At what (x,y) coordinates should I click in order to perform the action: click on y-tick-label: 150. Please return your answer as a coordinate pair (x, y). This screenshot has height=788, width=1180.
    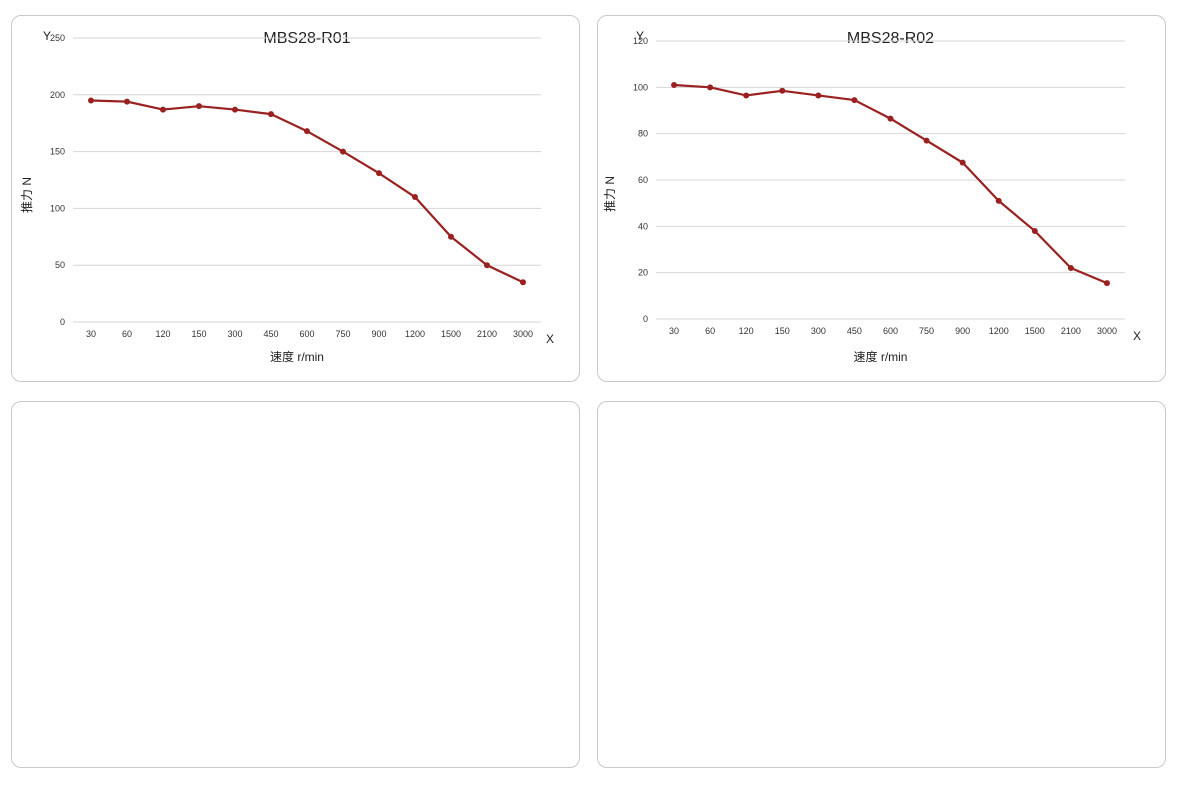
    Looking at the image, I should click on (57, 152).